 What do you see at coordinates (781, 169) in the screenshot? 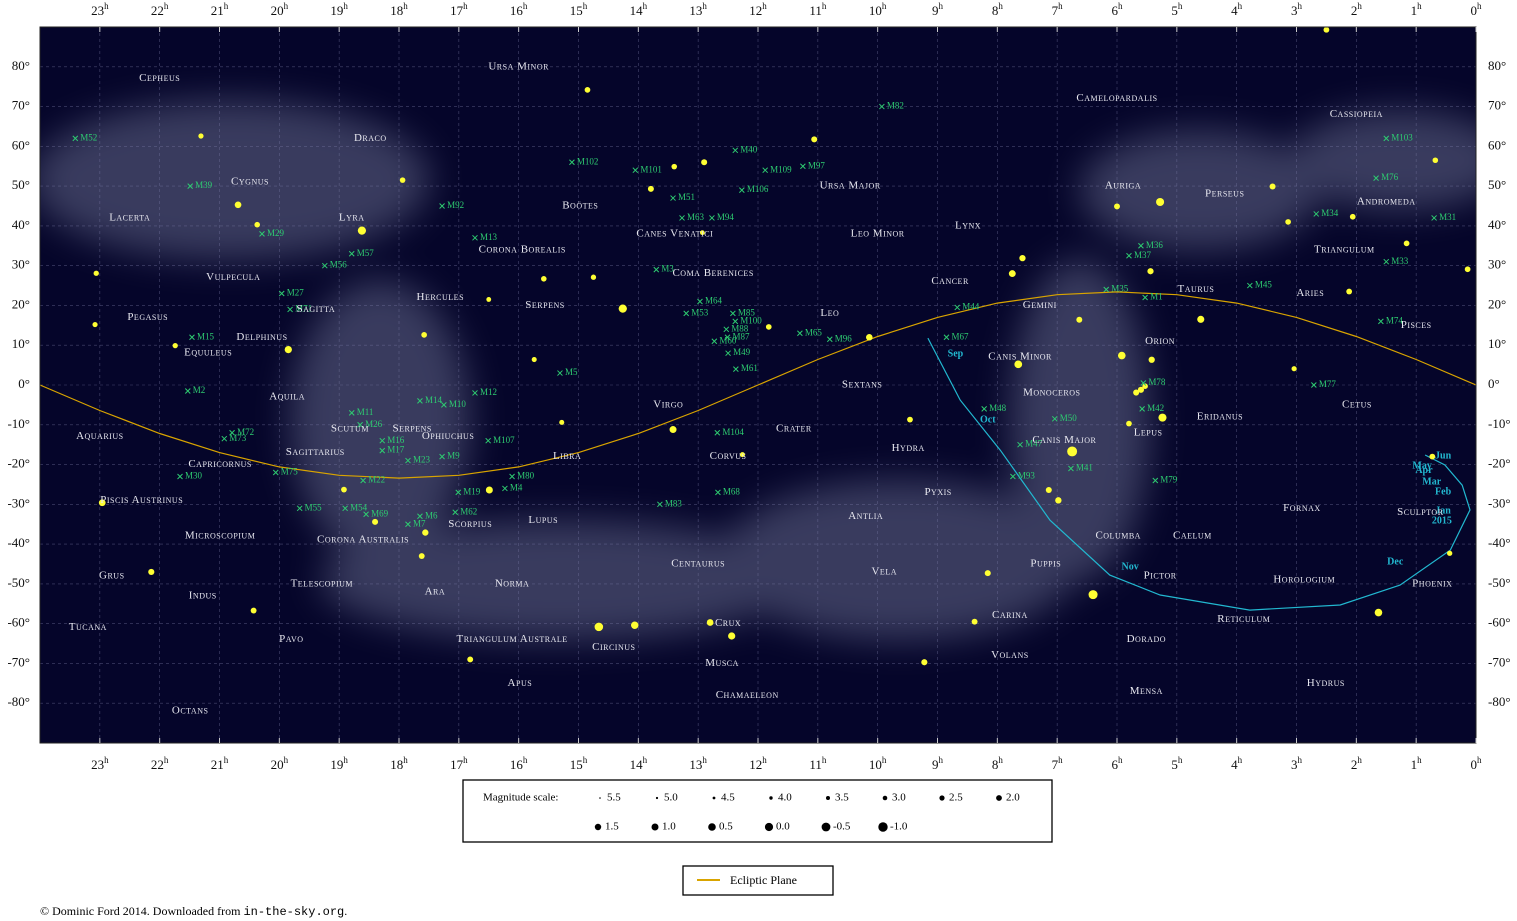
I see `messier-label: M109` at bounding box center [781, 169].